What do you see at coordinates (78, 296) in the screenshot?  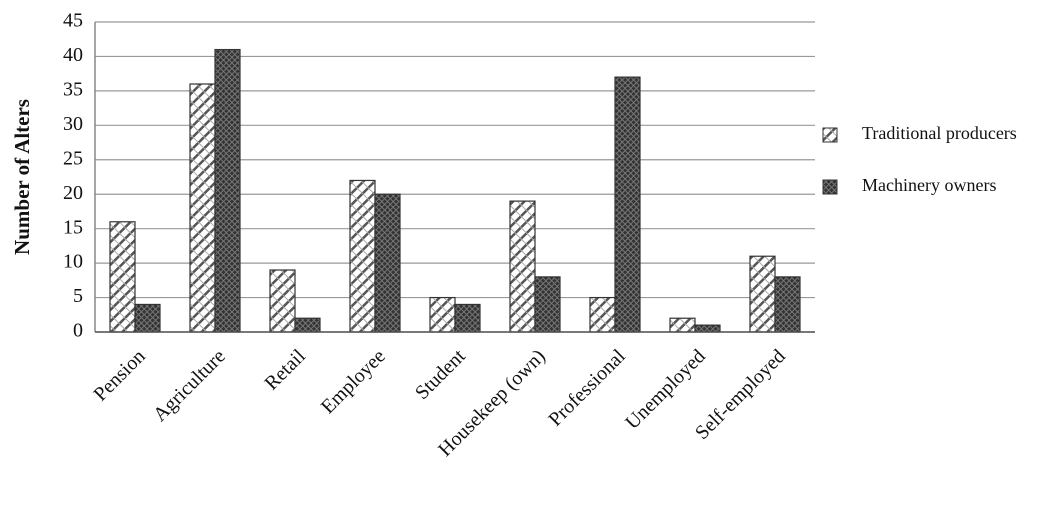 I see `y-tick-label: 5` at bounding box center [78, 296].